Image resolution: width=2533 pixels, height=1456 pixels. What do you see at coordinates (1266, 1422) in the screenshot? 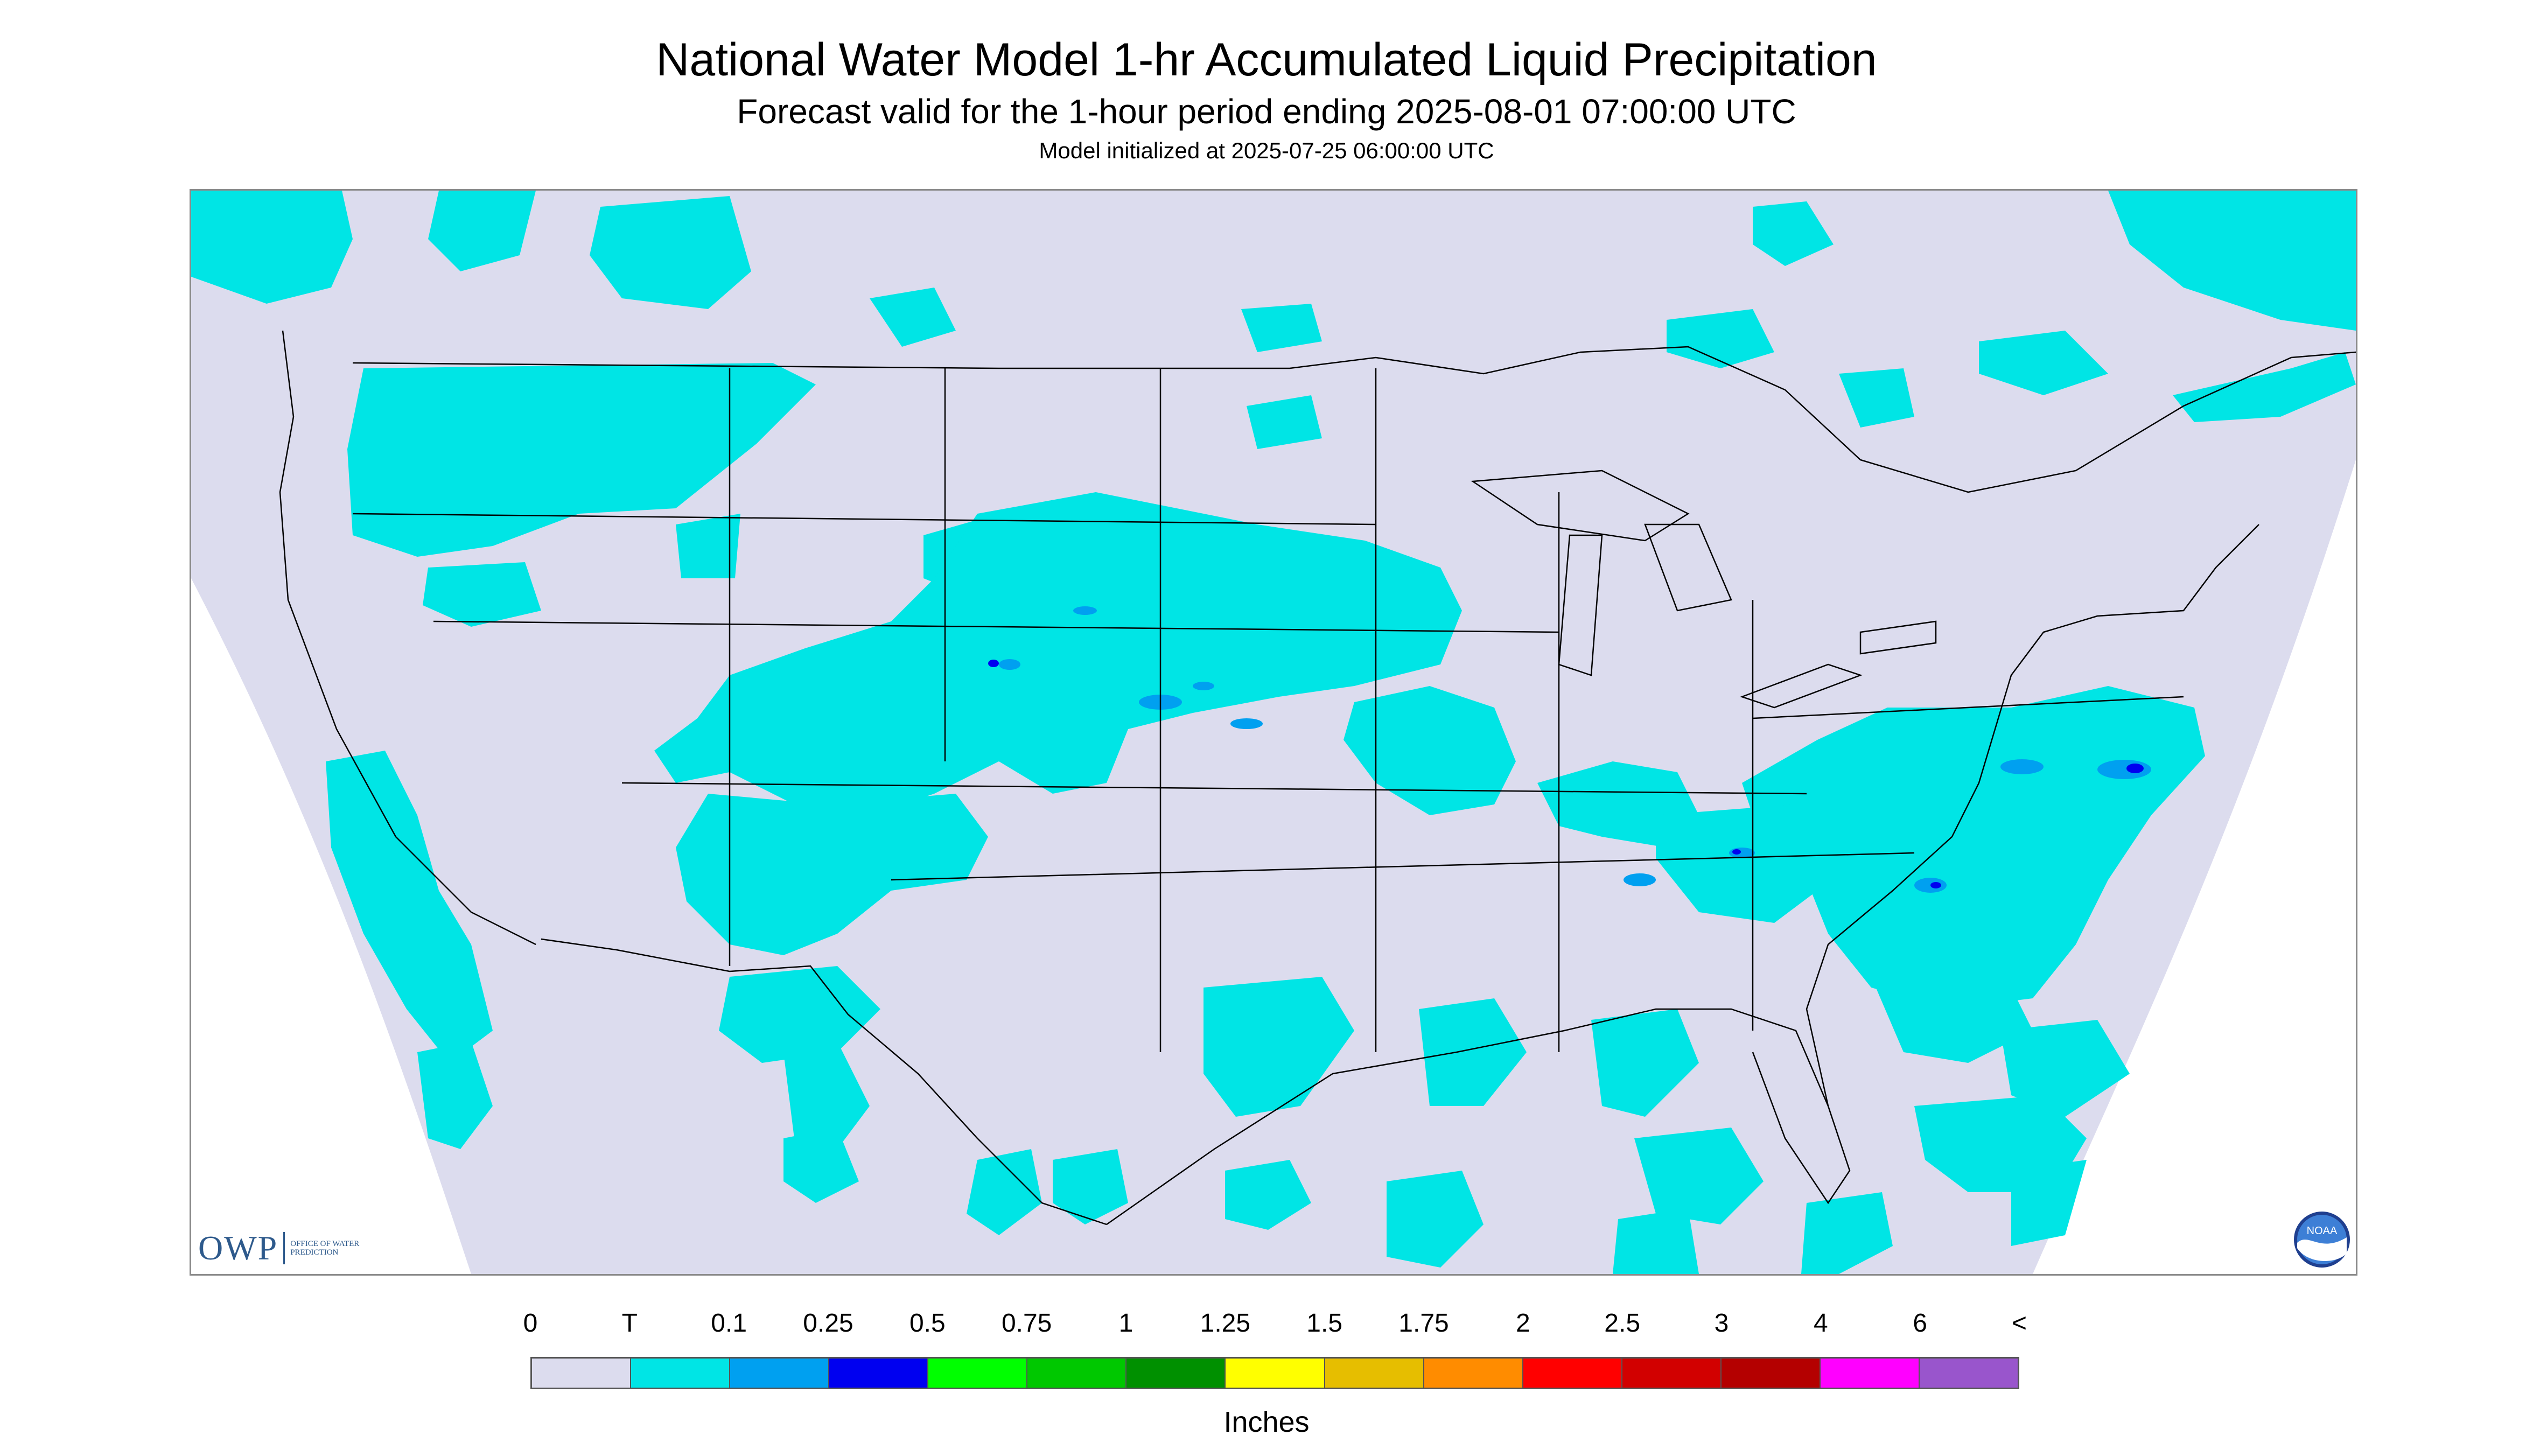
I see `legend-units-label: Inches` at bounding box center [1266, 1422].